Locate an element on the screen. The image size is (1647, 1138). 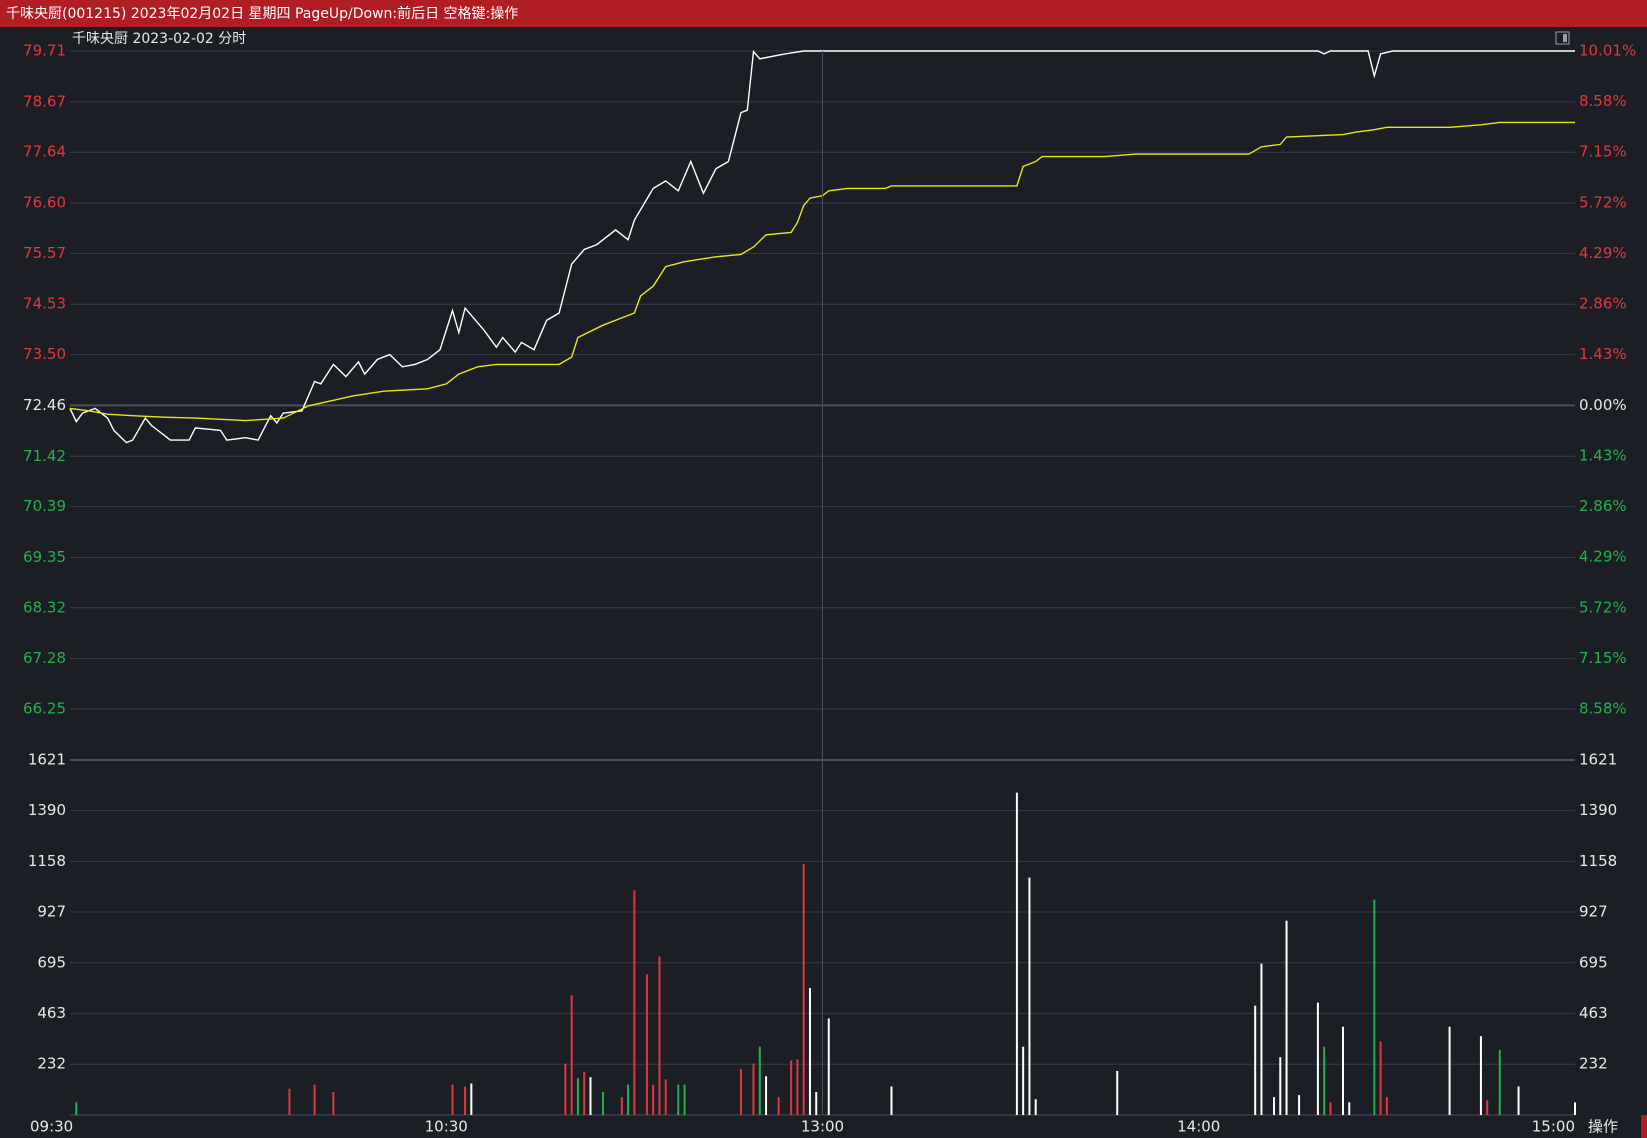
y2-tick-label: 1390 is located at coordinates (1598, 810).